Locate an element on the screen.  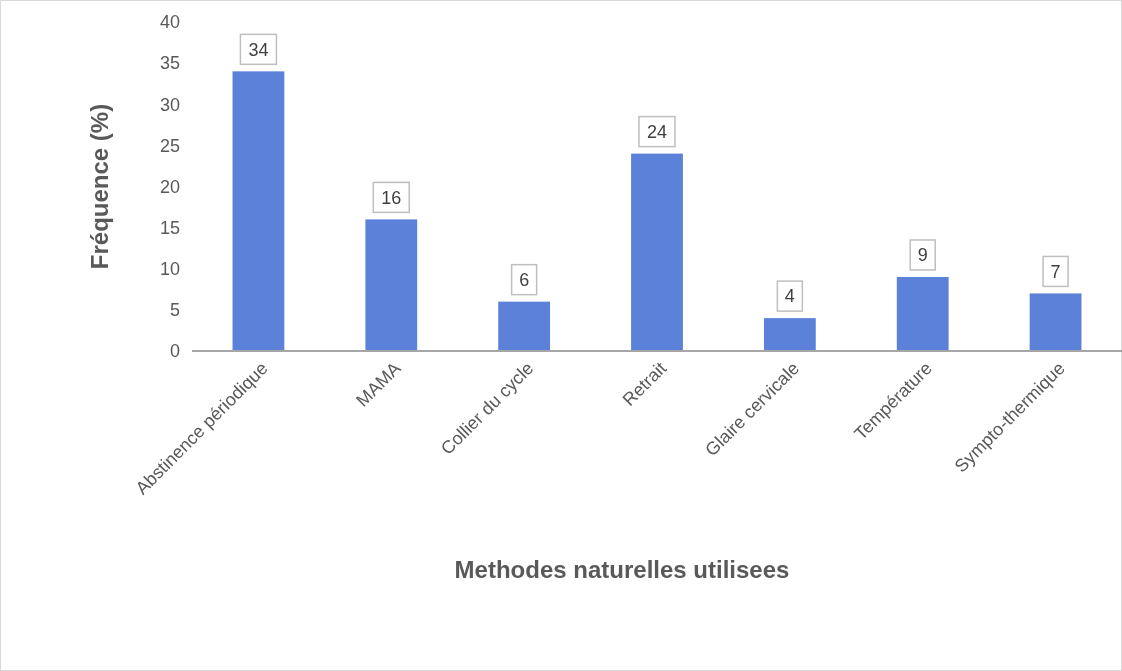
y-tick-label: 15 is located at coordinates (169, 227).